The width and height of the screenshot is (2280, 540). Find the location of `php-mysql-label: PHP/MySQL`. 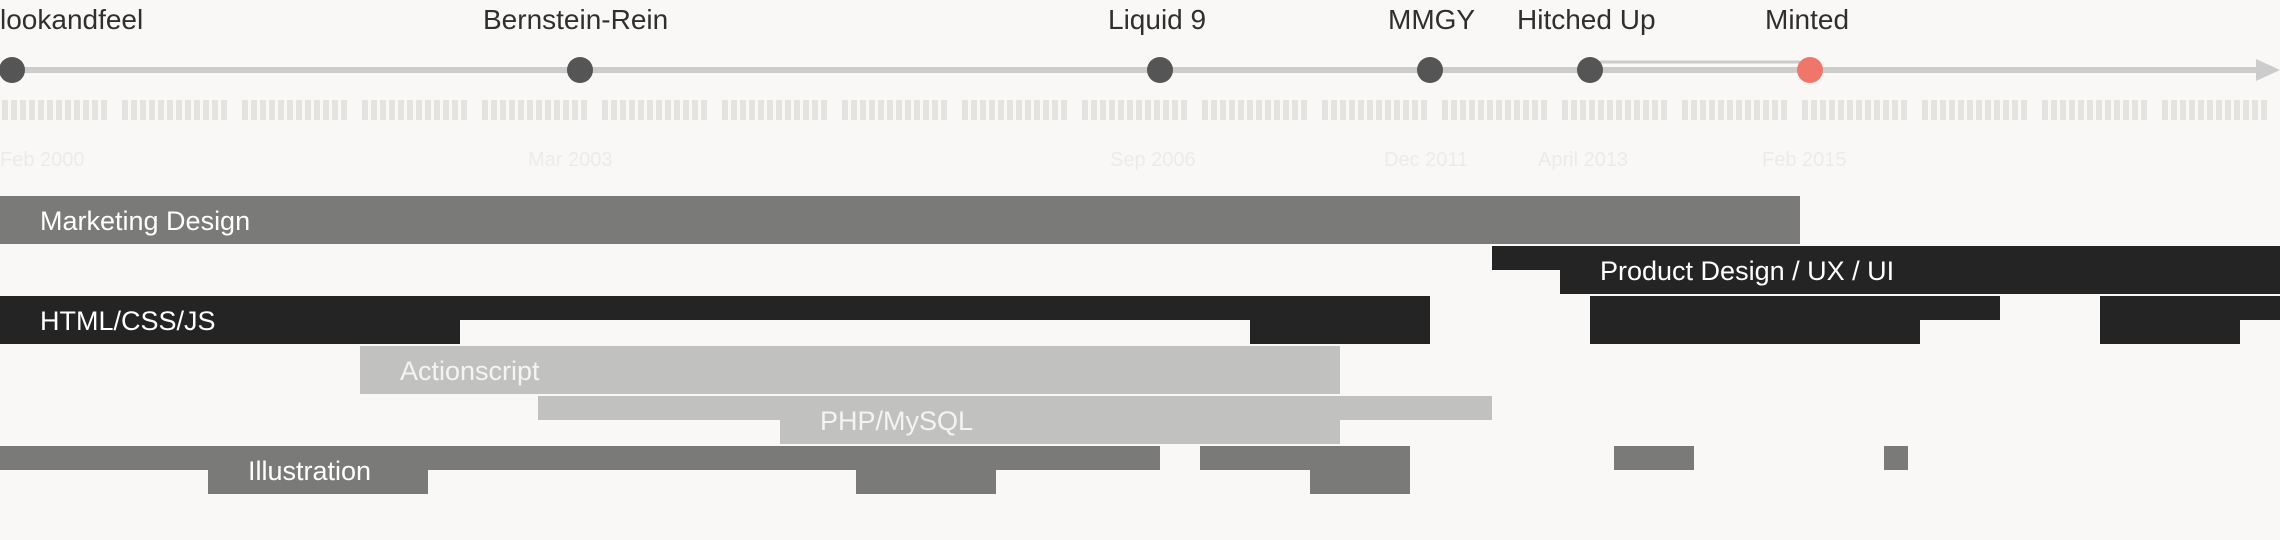

php-mysql-label: PHP/MySQL is located at coordinates (896, 421).